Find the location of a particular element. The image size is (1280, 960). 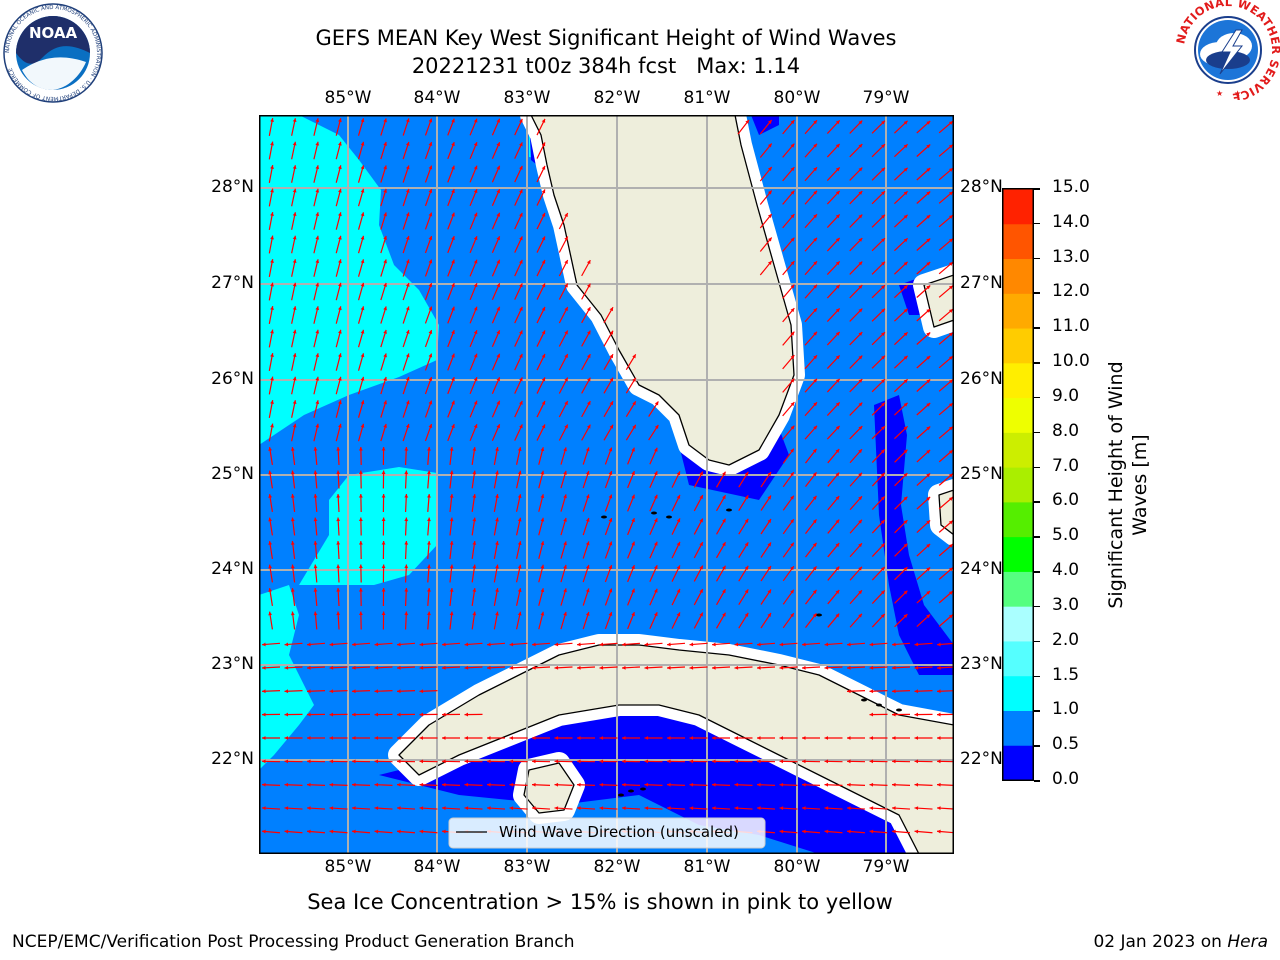

lon-tick-bottom: 85°W is located at coordinates (348, 867).